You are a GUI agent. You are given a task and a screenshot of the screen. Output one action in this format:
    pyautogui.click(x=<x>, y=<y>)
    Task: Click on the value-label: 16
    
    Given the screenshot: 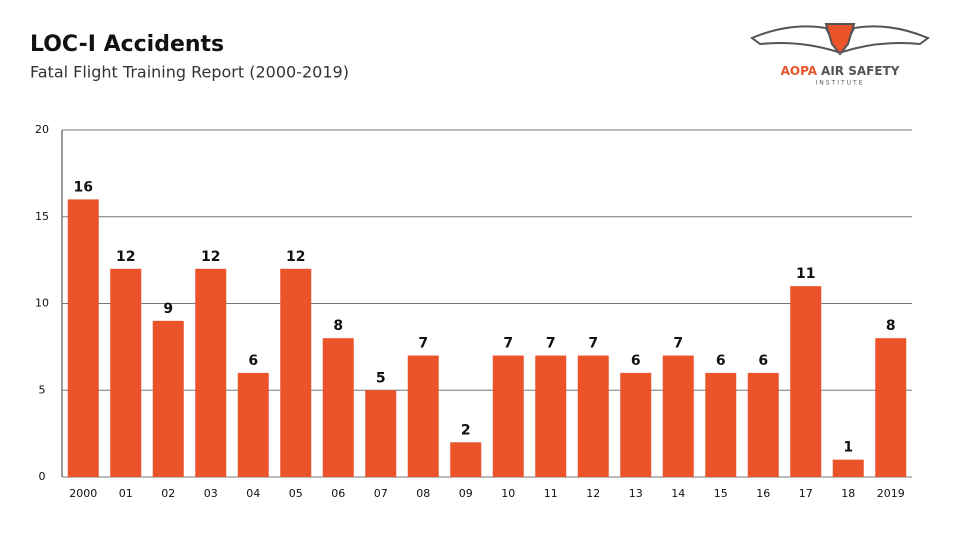 What is the action you would take?
    pyautogui.click(x=83, y=187)
    